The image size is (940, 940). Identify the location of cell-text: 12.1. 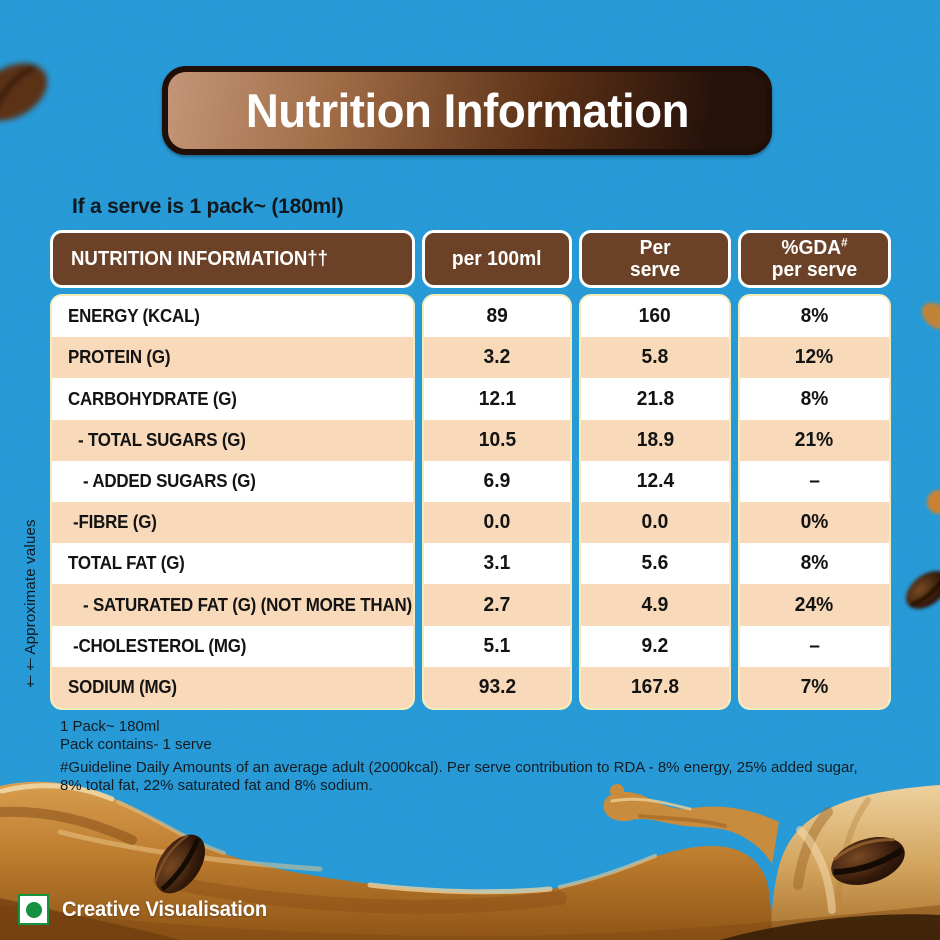
(497, 398).